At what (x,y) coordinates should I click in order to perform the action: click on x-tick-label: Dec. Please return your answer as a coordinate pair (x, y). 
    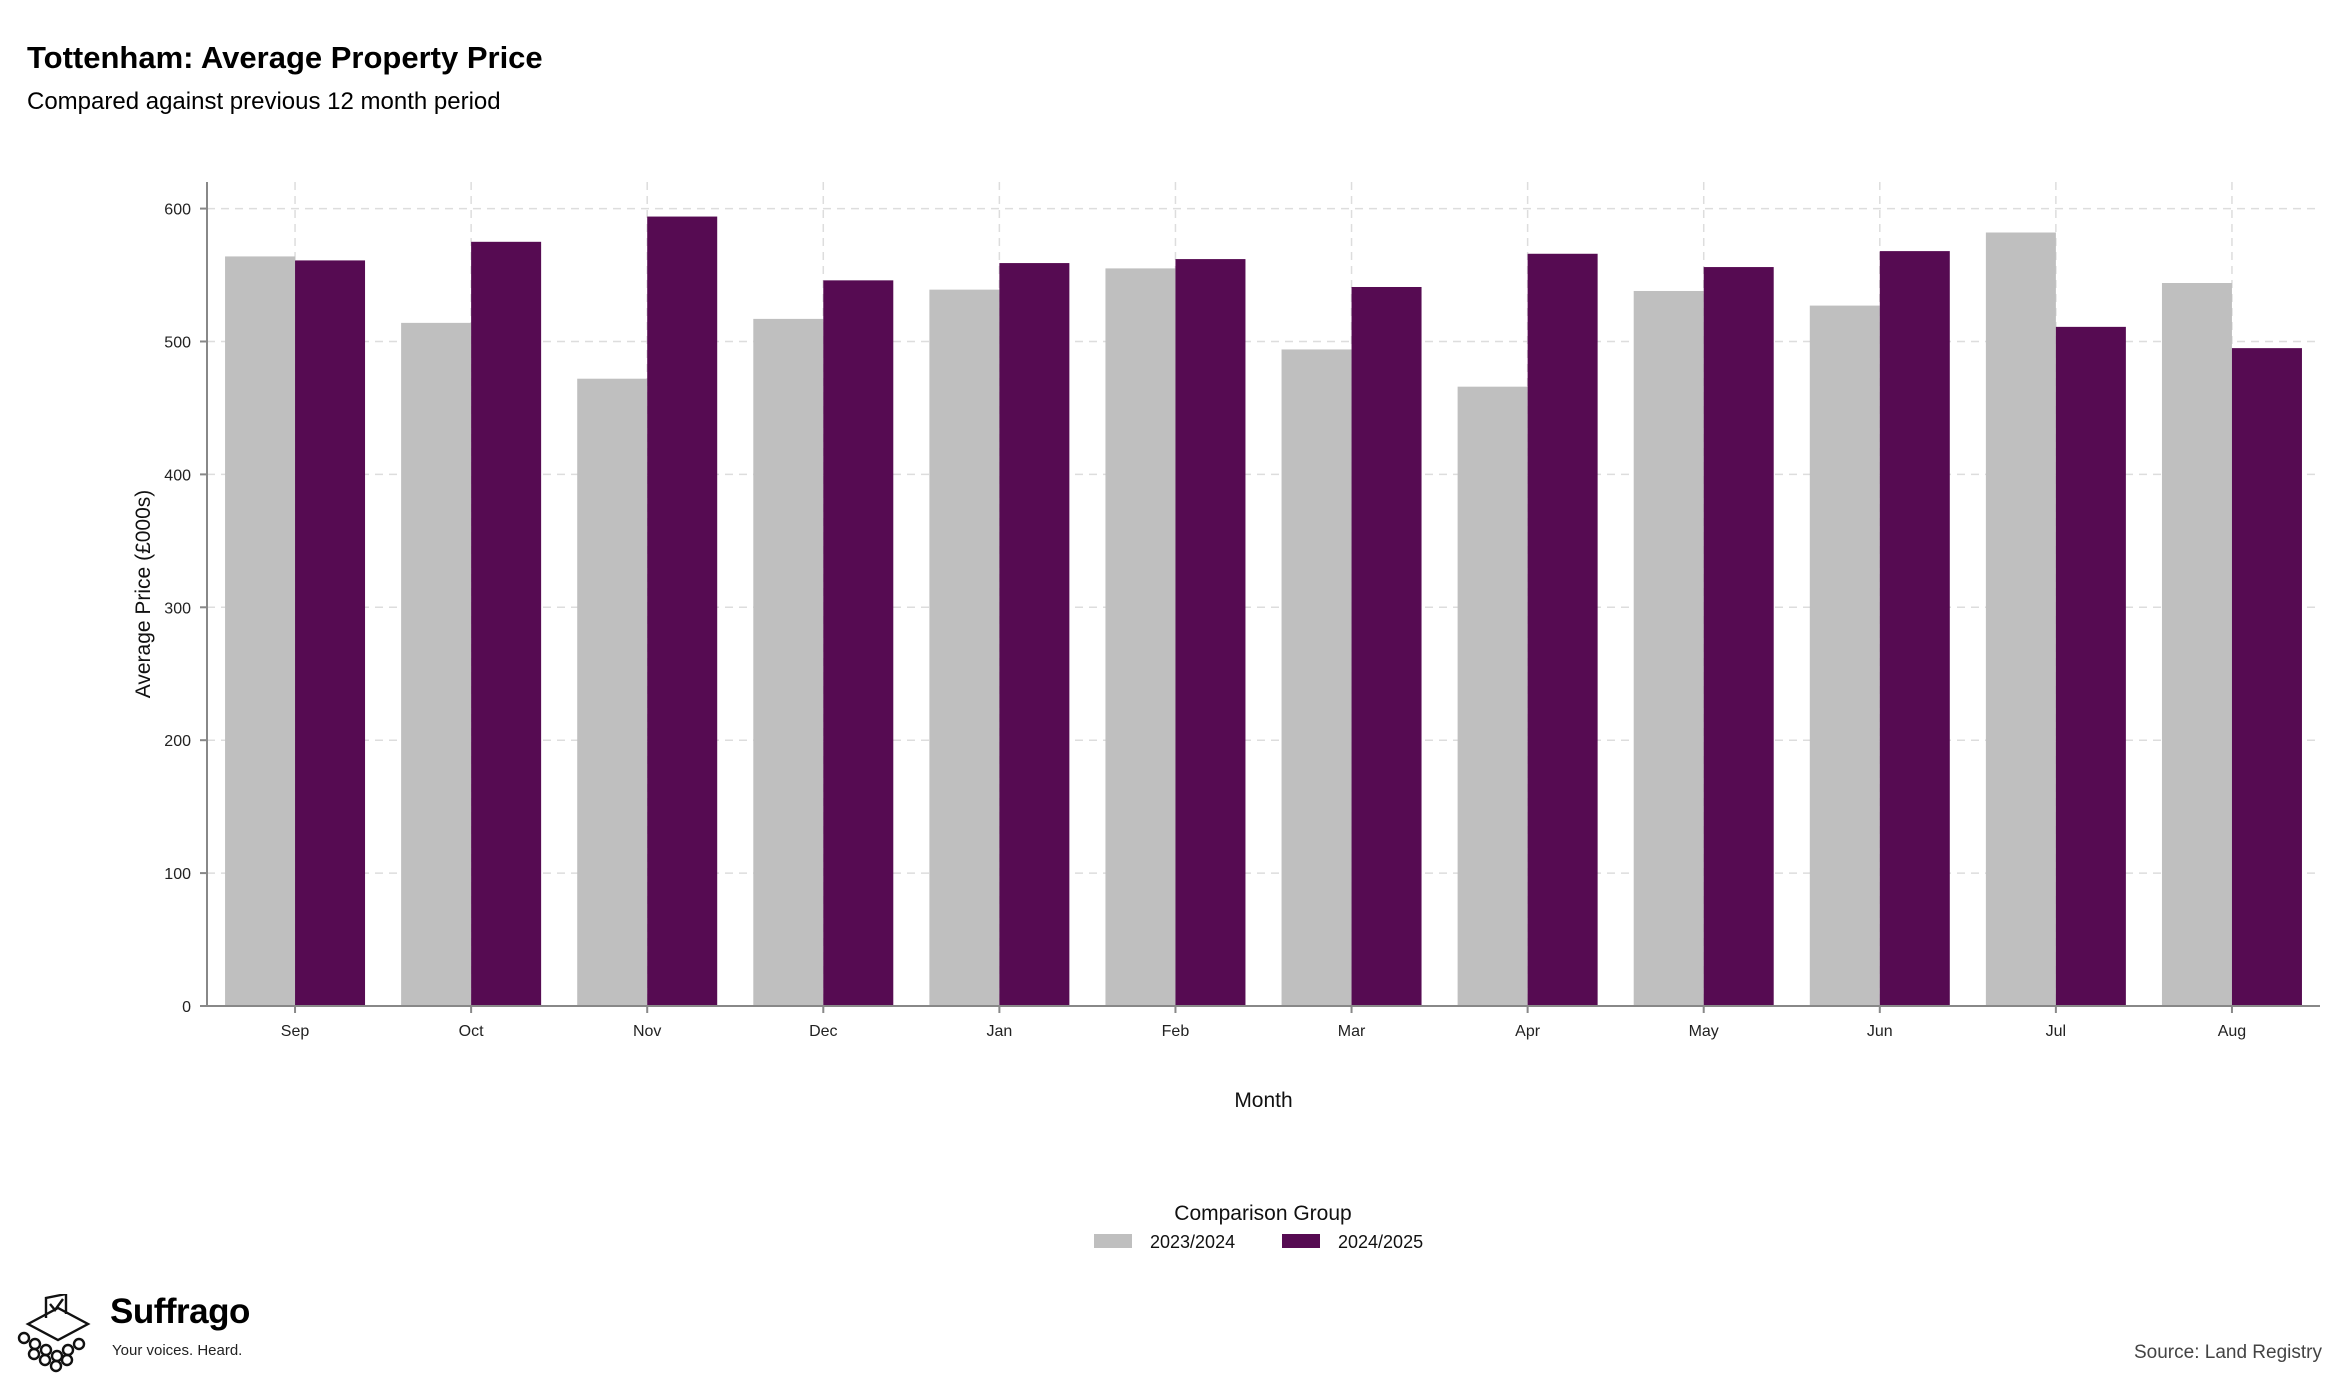
    Looking at the image, I should click on (823, 1031).